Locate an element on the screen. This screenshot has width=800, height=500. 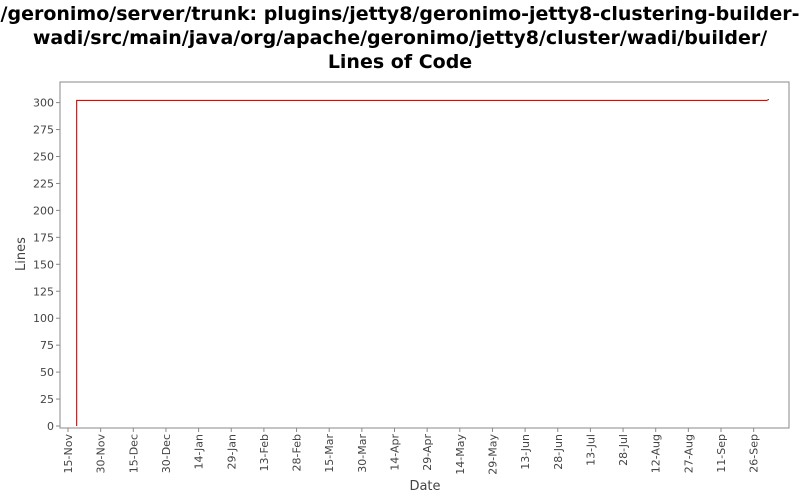
x-tick-label: 30-Dec is located at coordinates (166, 453).